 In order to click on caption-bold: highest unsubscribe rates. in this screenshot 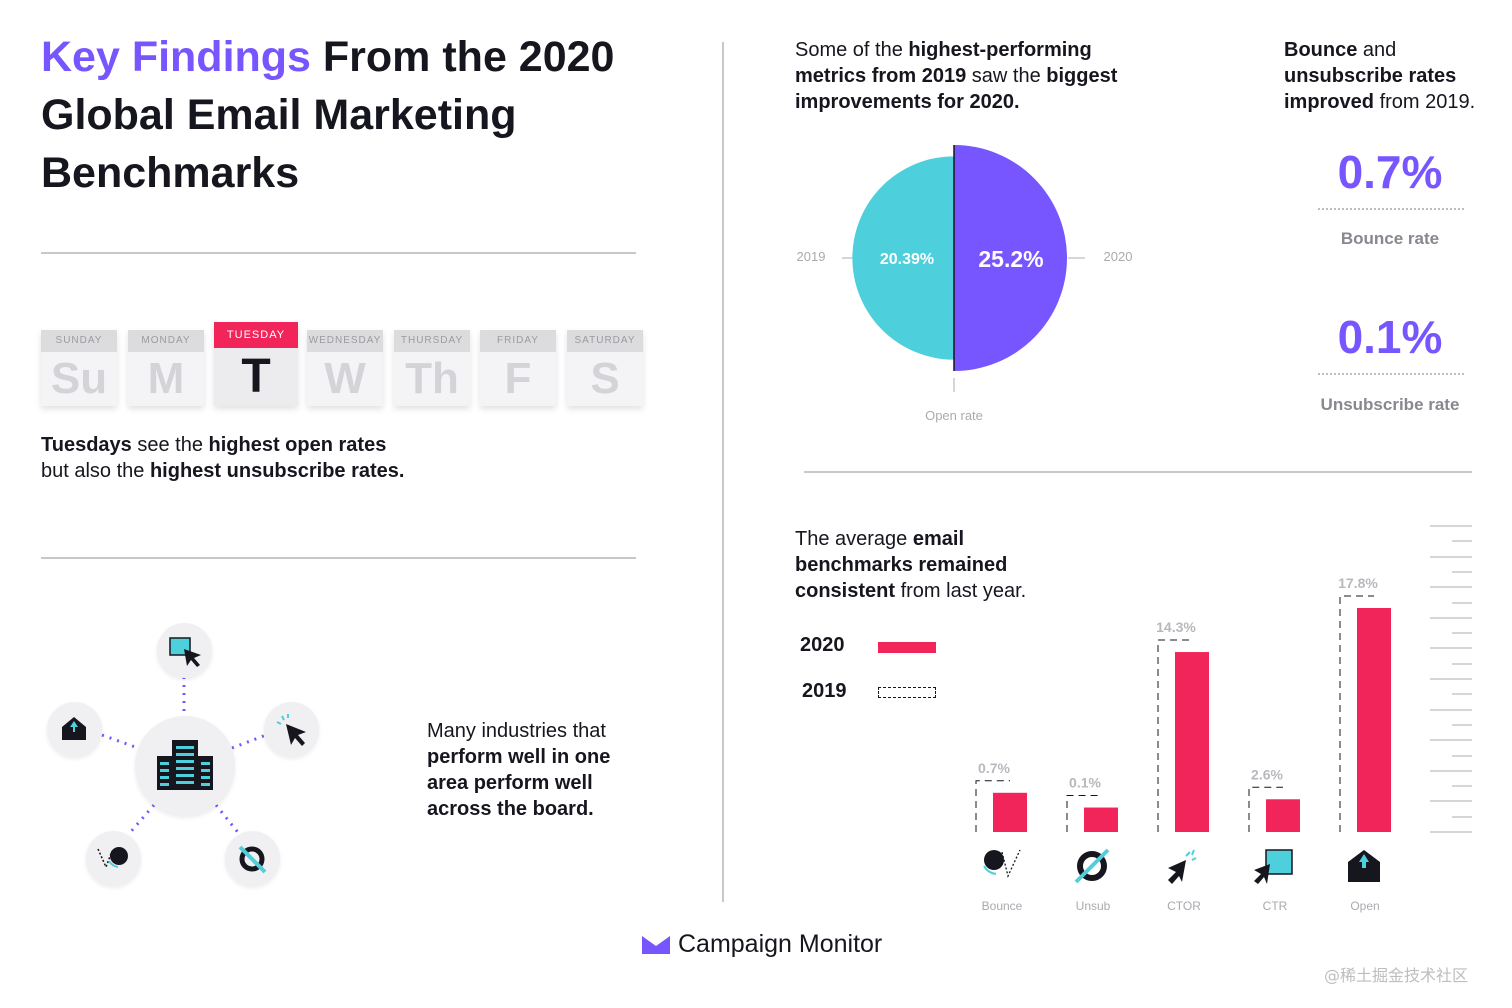, I will do `click(277, 471)`.